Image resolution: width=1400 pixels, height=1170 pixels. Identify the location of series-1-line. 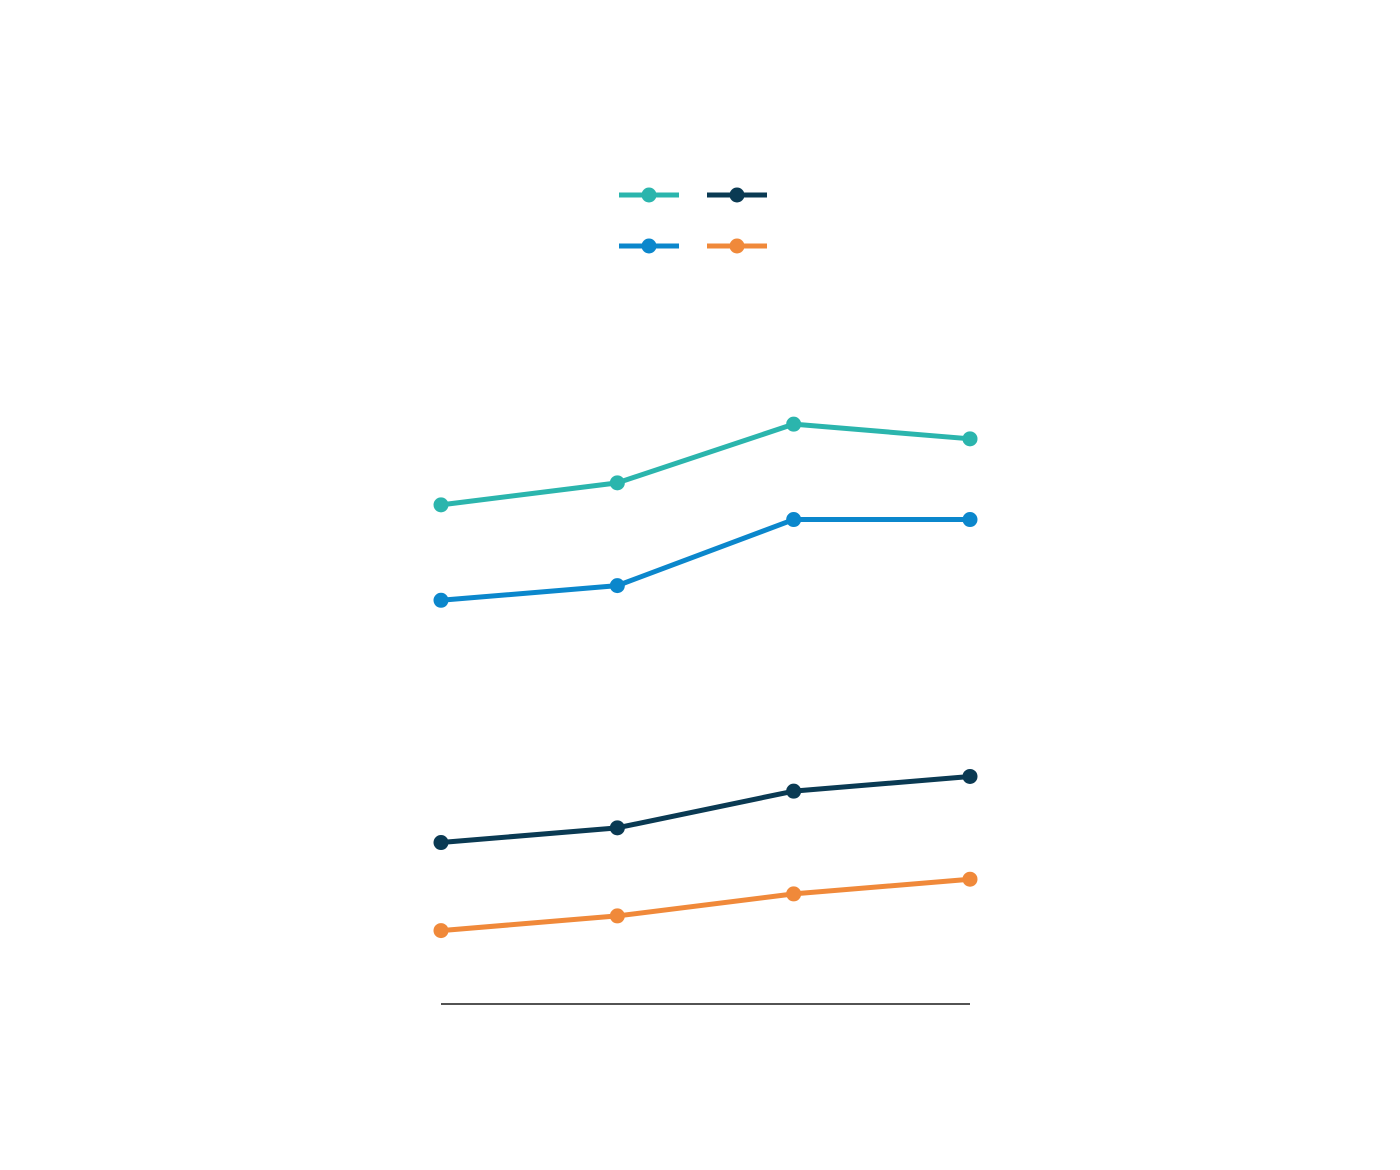
(705, 464).